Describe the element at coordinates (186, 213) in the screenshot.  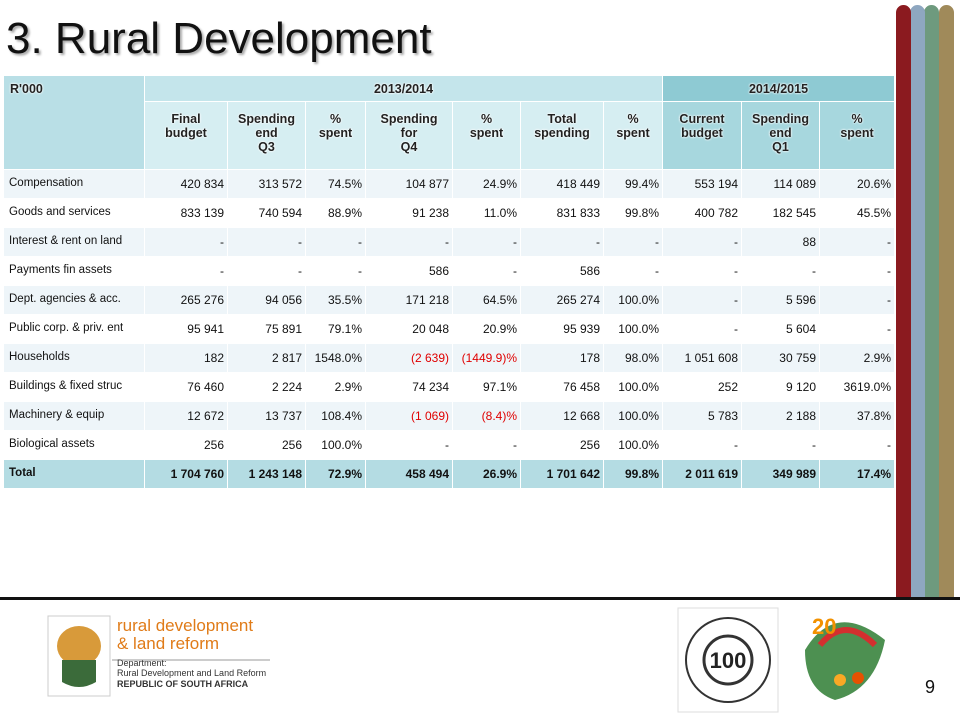
I see `value-cell: 833 139` at that location.